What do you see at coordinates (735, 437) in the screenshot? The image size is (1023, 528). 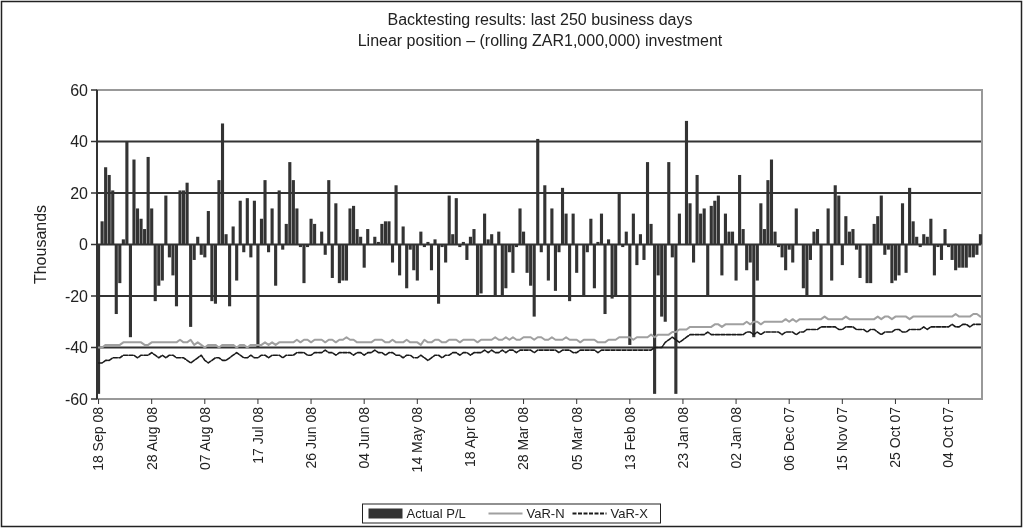 I see `x-tick-label: 02 Jan 08` at bounding box center [735, 437].